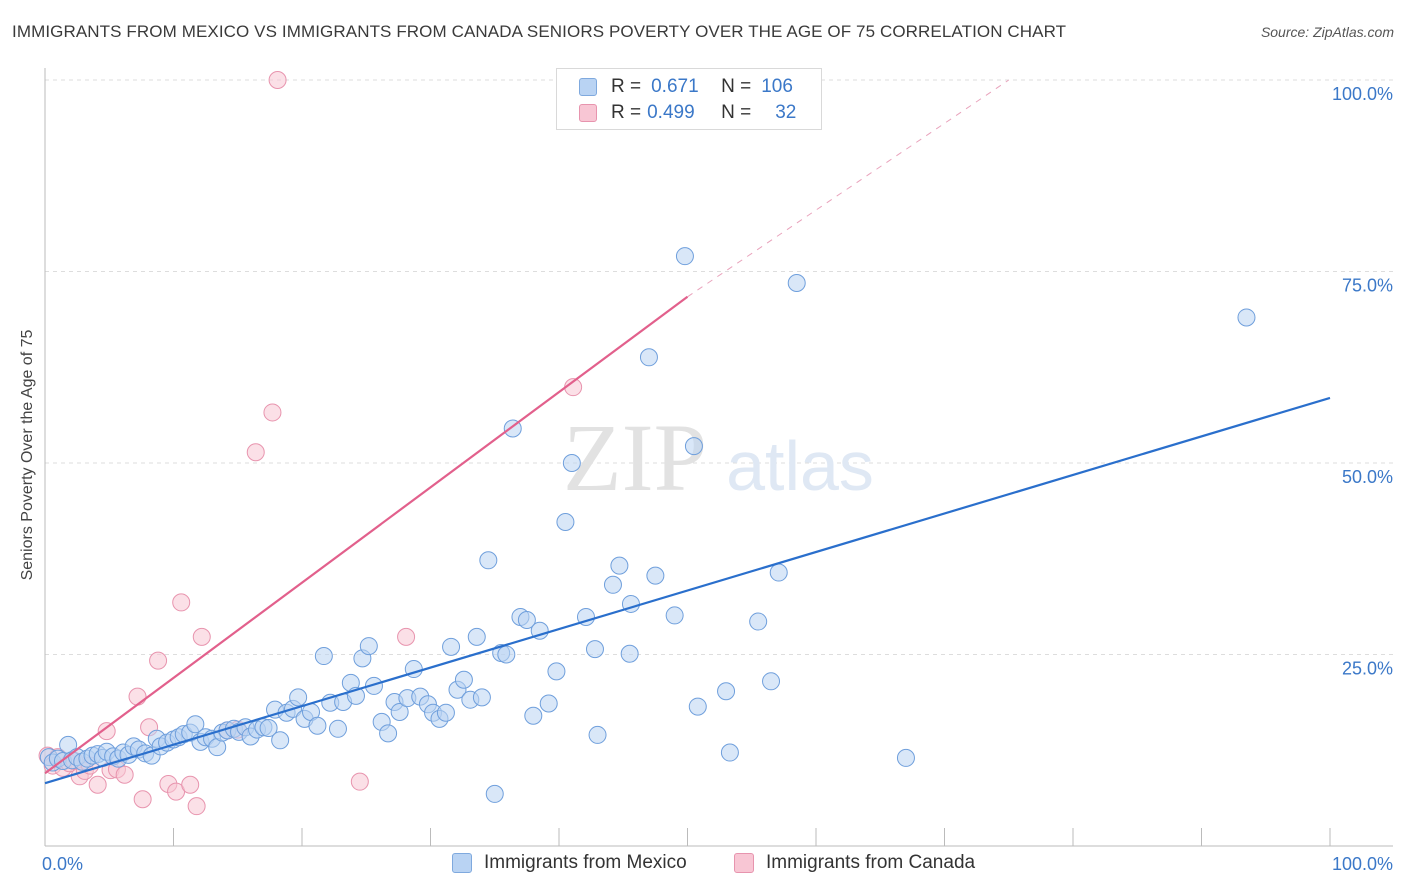 The image size is (1406, 892). What do you see at coordinates (1367, 286) in the screenshot?
I see `y-tick-label: 75.0%` at bounding box center [1367, 286].